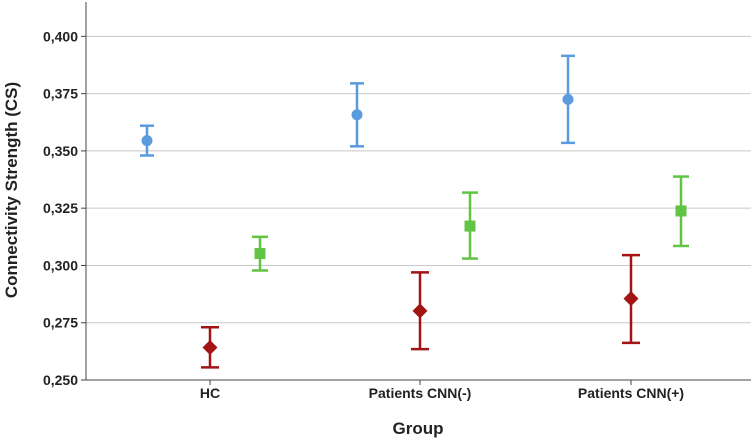  I want to click on x-category-label: Patients CNN(-), so click(420, 393).